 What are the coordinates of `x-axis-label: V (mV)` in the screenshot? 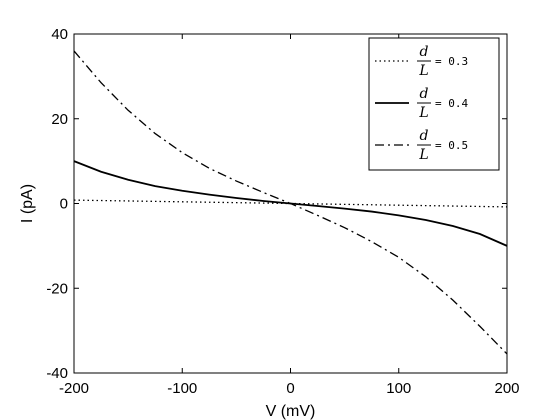 It's located at (291, 411).